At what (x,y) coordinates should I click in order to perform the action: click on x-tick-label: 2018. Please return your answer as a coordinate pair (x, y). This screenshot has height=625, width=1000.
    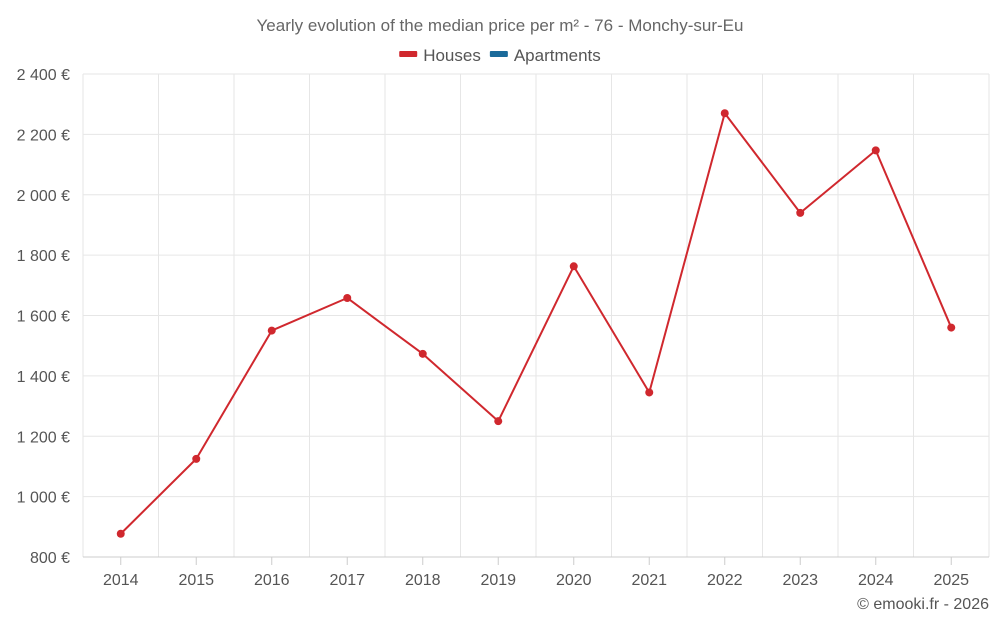
    Looking at the image, I should click on (423, 580).